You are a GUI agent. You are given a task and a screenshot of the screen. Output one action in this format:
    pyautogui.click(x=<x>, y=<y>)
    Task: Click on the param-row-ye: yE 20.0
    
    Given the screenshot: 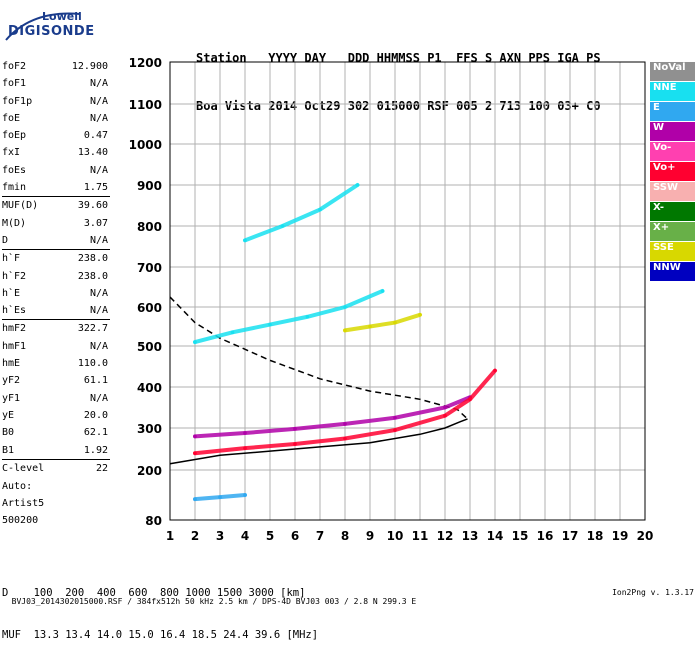 What is the action you would take?
    pyautogui.click(x=56, y=415)
    